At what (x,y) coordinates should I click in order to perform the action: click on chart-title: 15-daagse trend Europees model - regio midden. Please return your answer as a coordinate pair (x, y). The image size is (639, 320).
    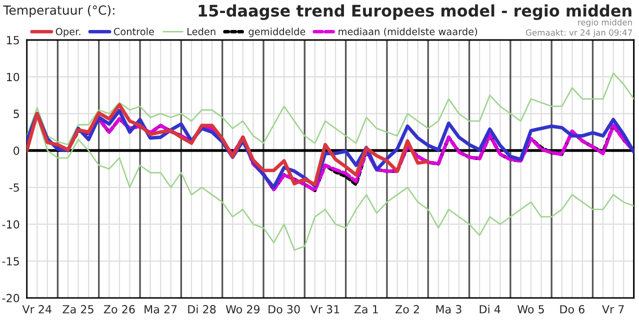
    Looking at the image, I should click on (415, 12).